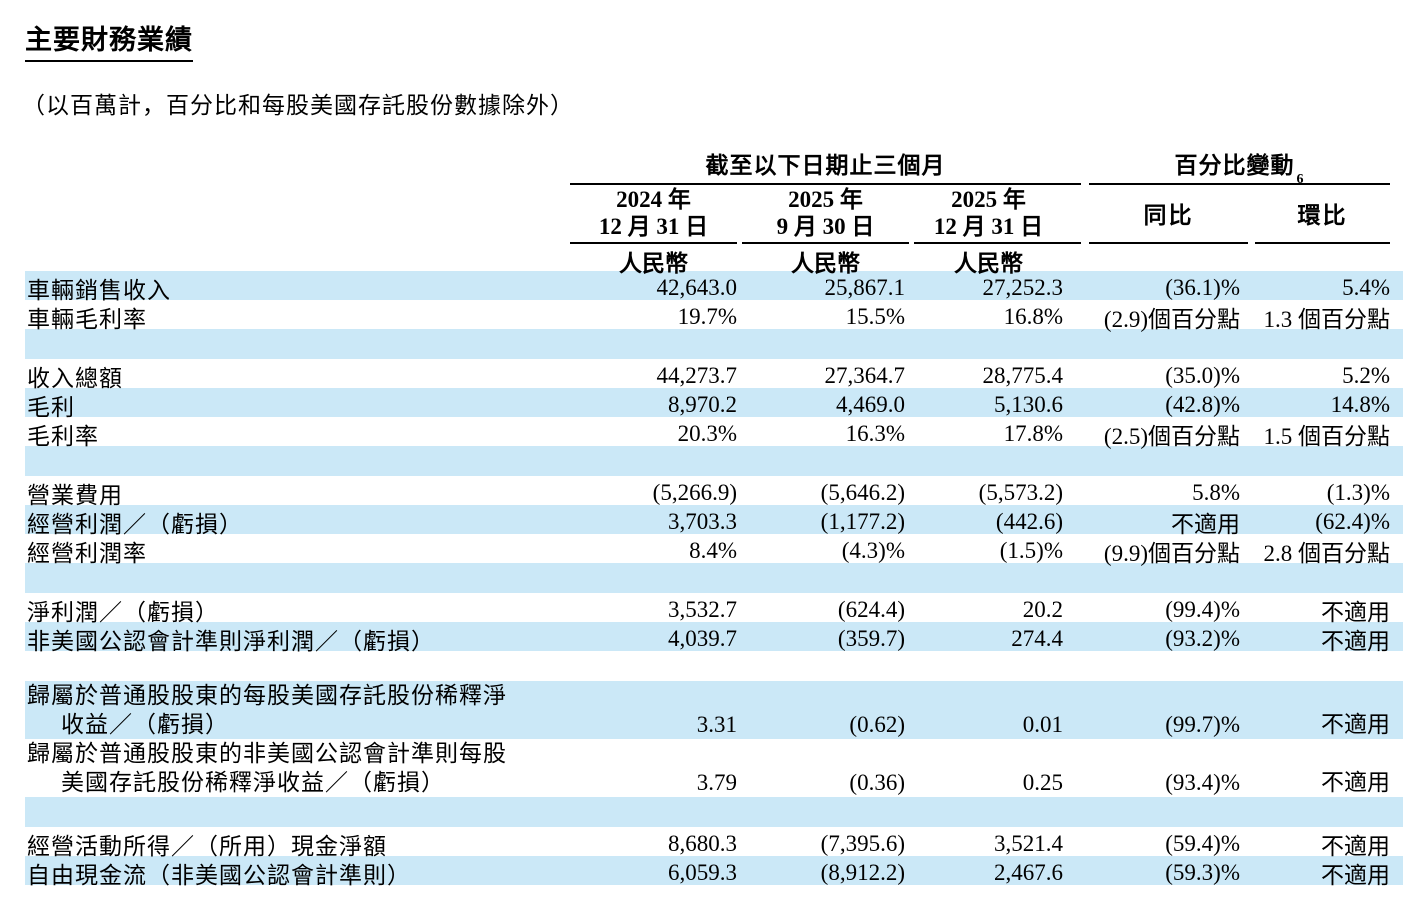 The image size is (1408, 908). What do you see at coordinates (988, 226) in the screenshot?
I see `column-date: 12 月 31 日` at bounding box center [988, 226].